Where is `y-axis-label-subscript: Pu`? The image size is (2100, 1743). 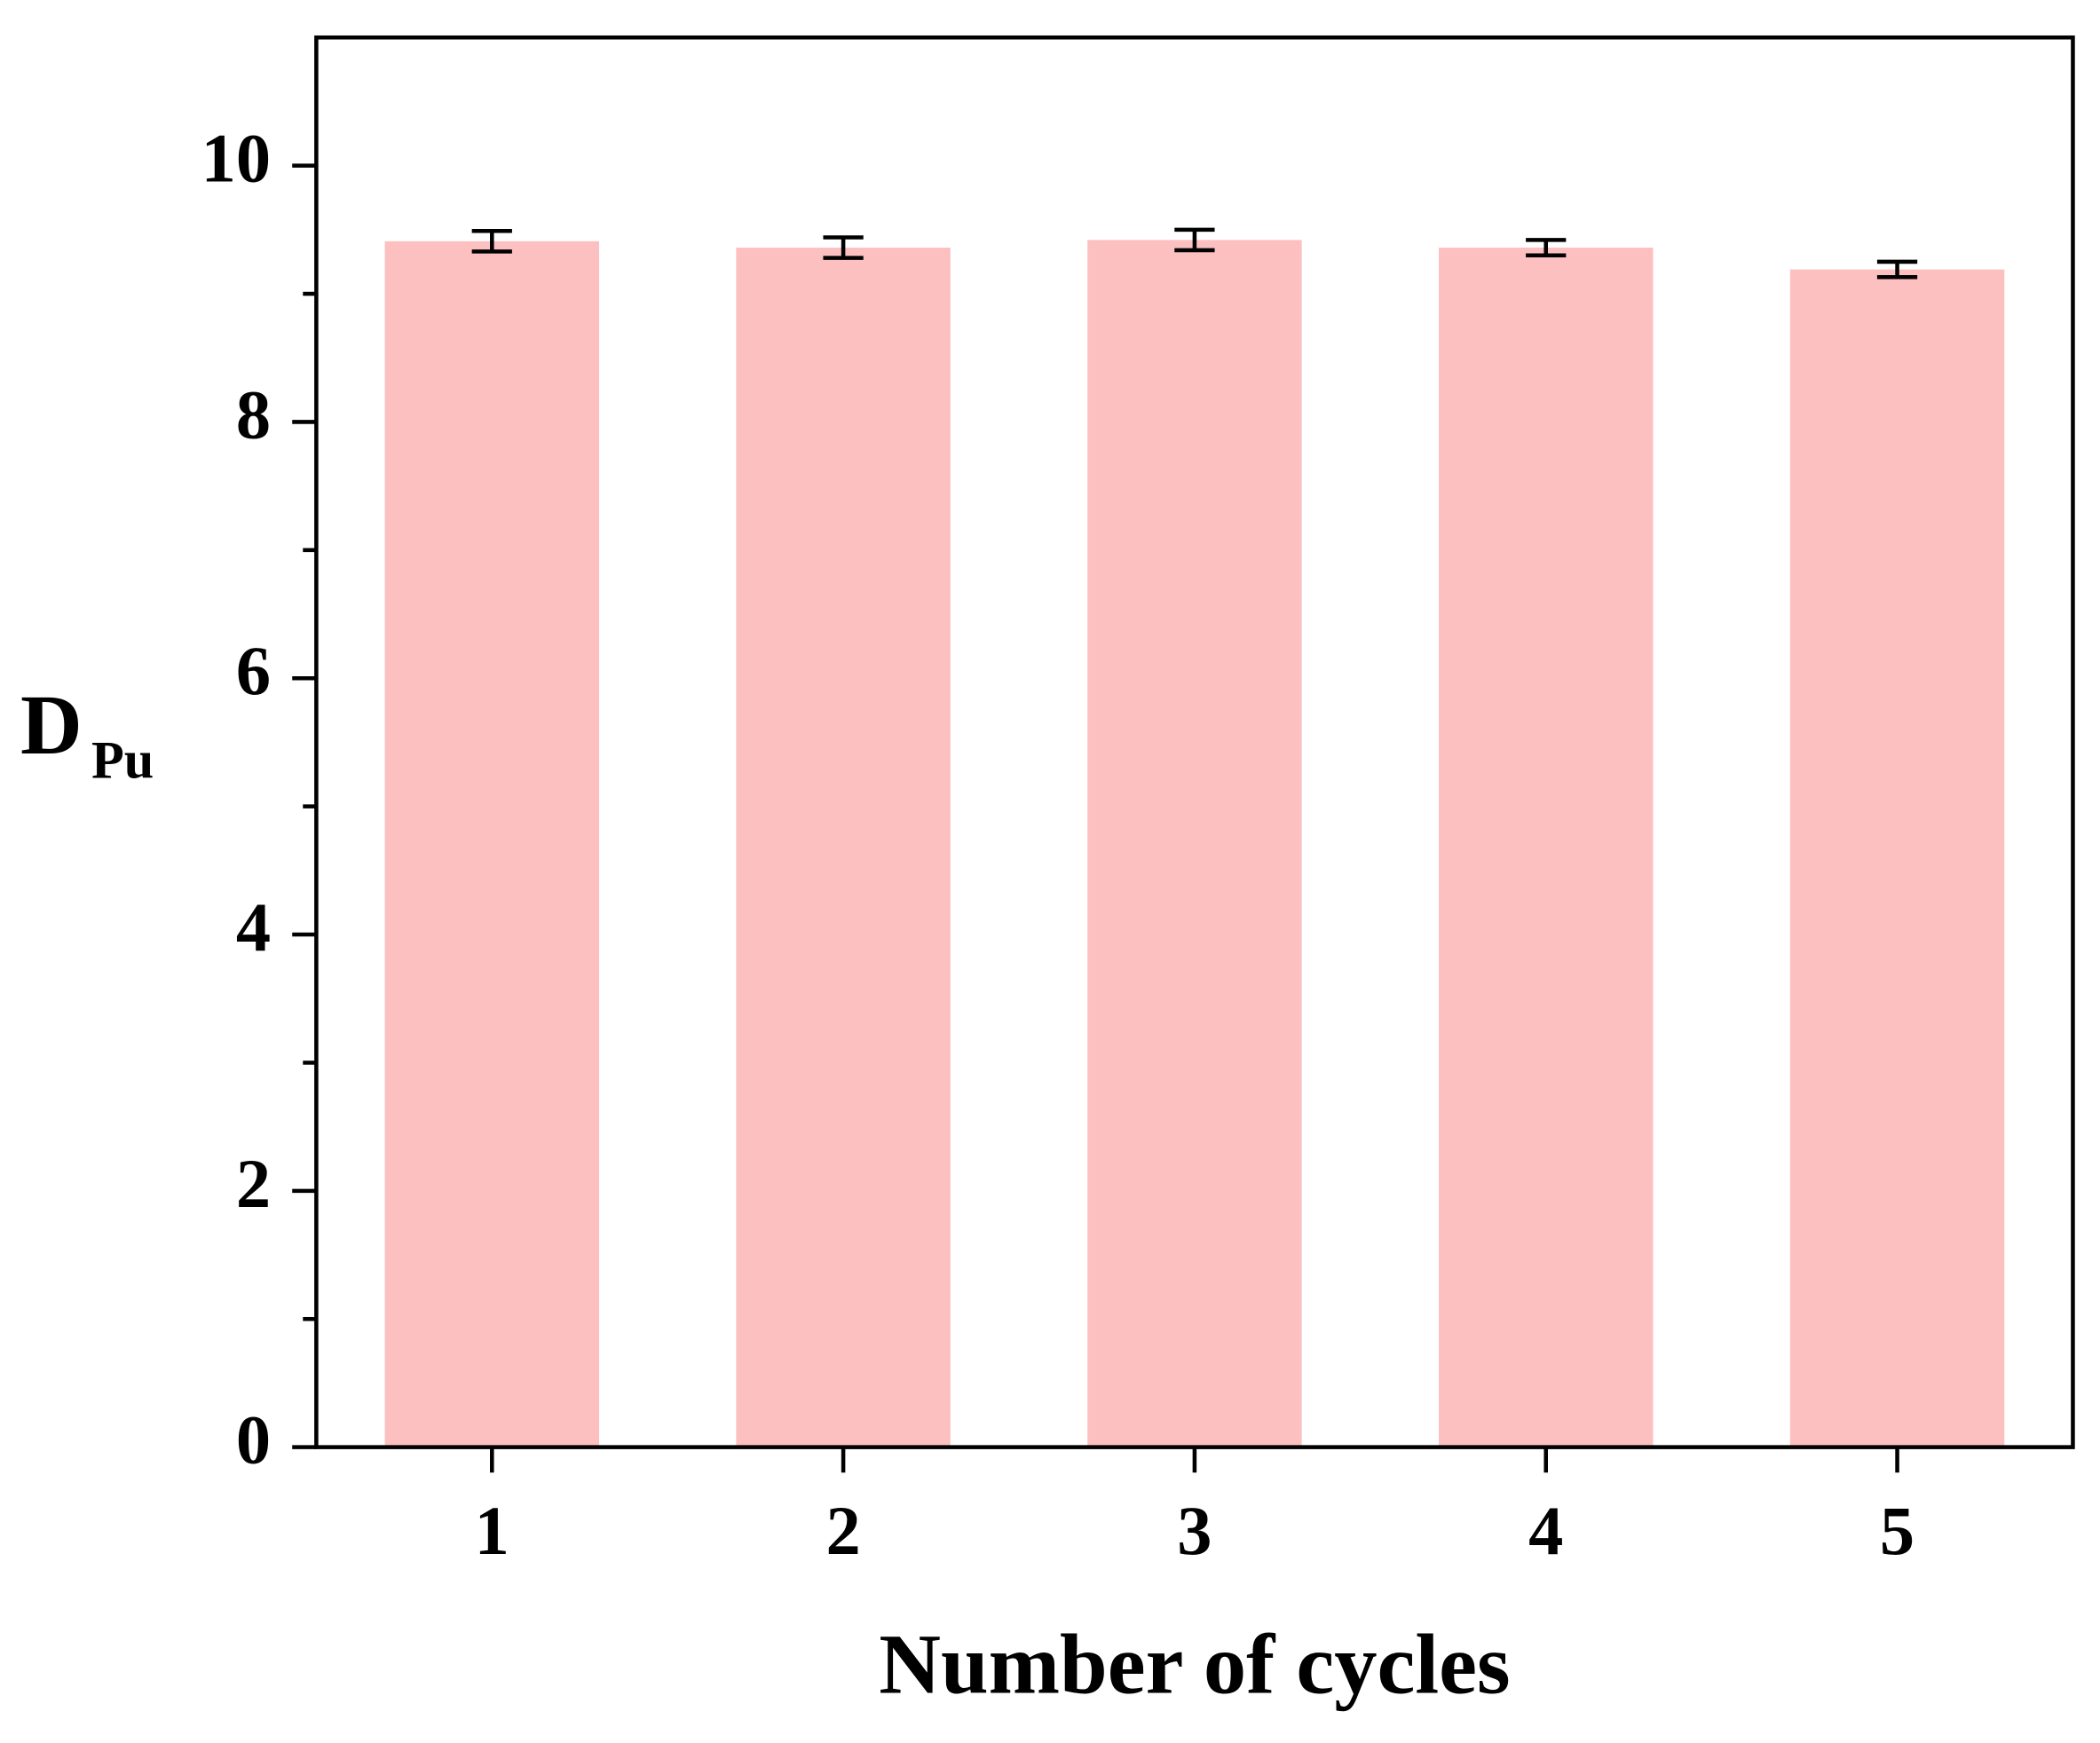 y-axis-label-subscript: Pu is located at coordinates (123, 761).